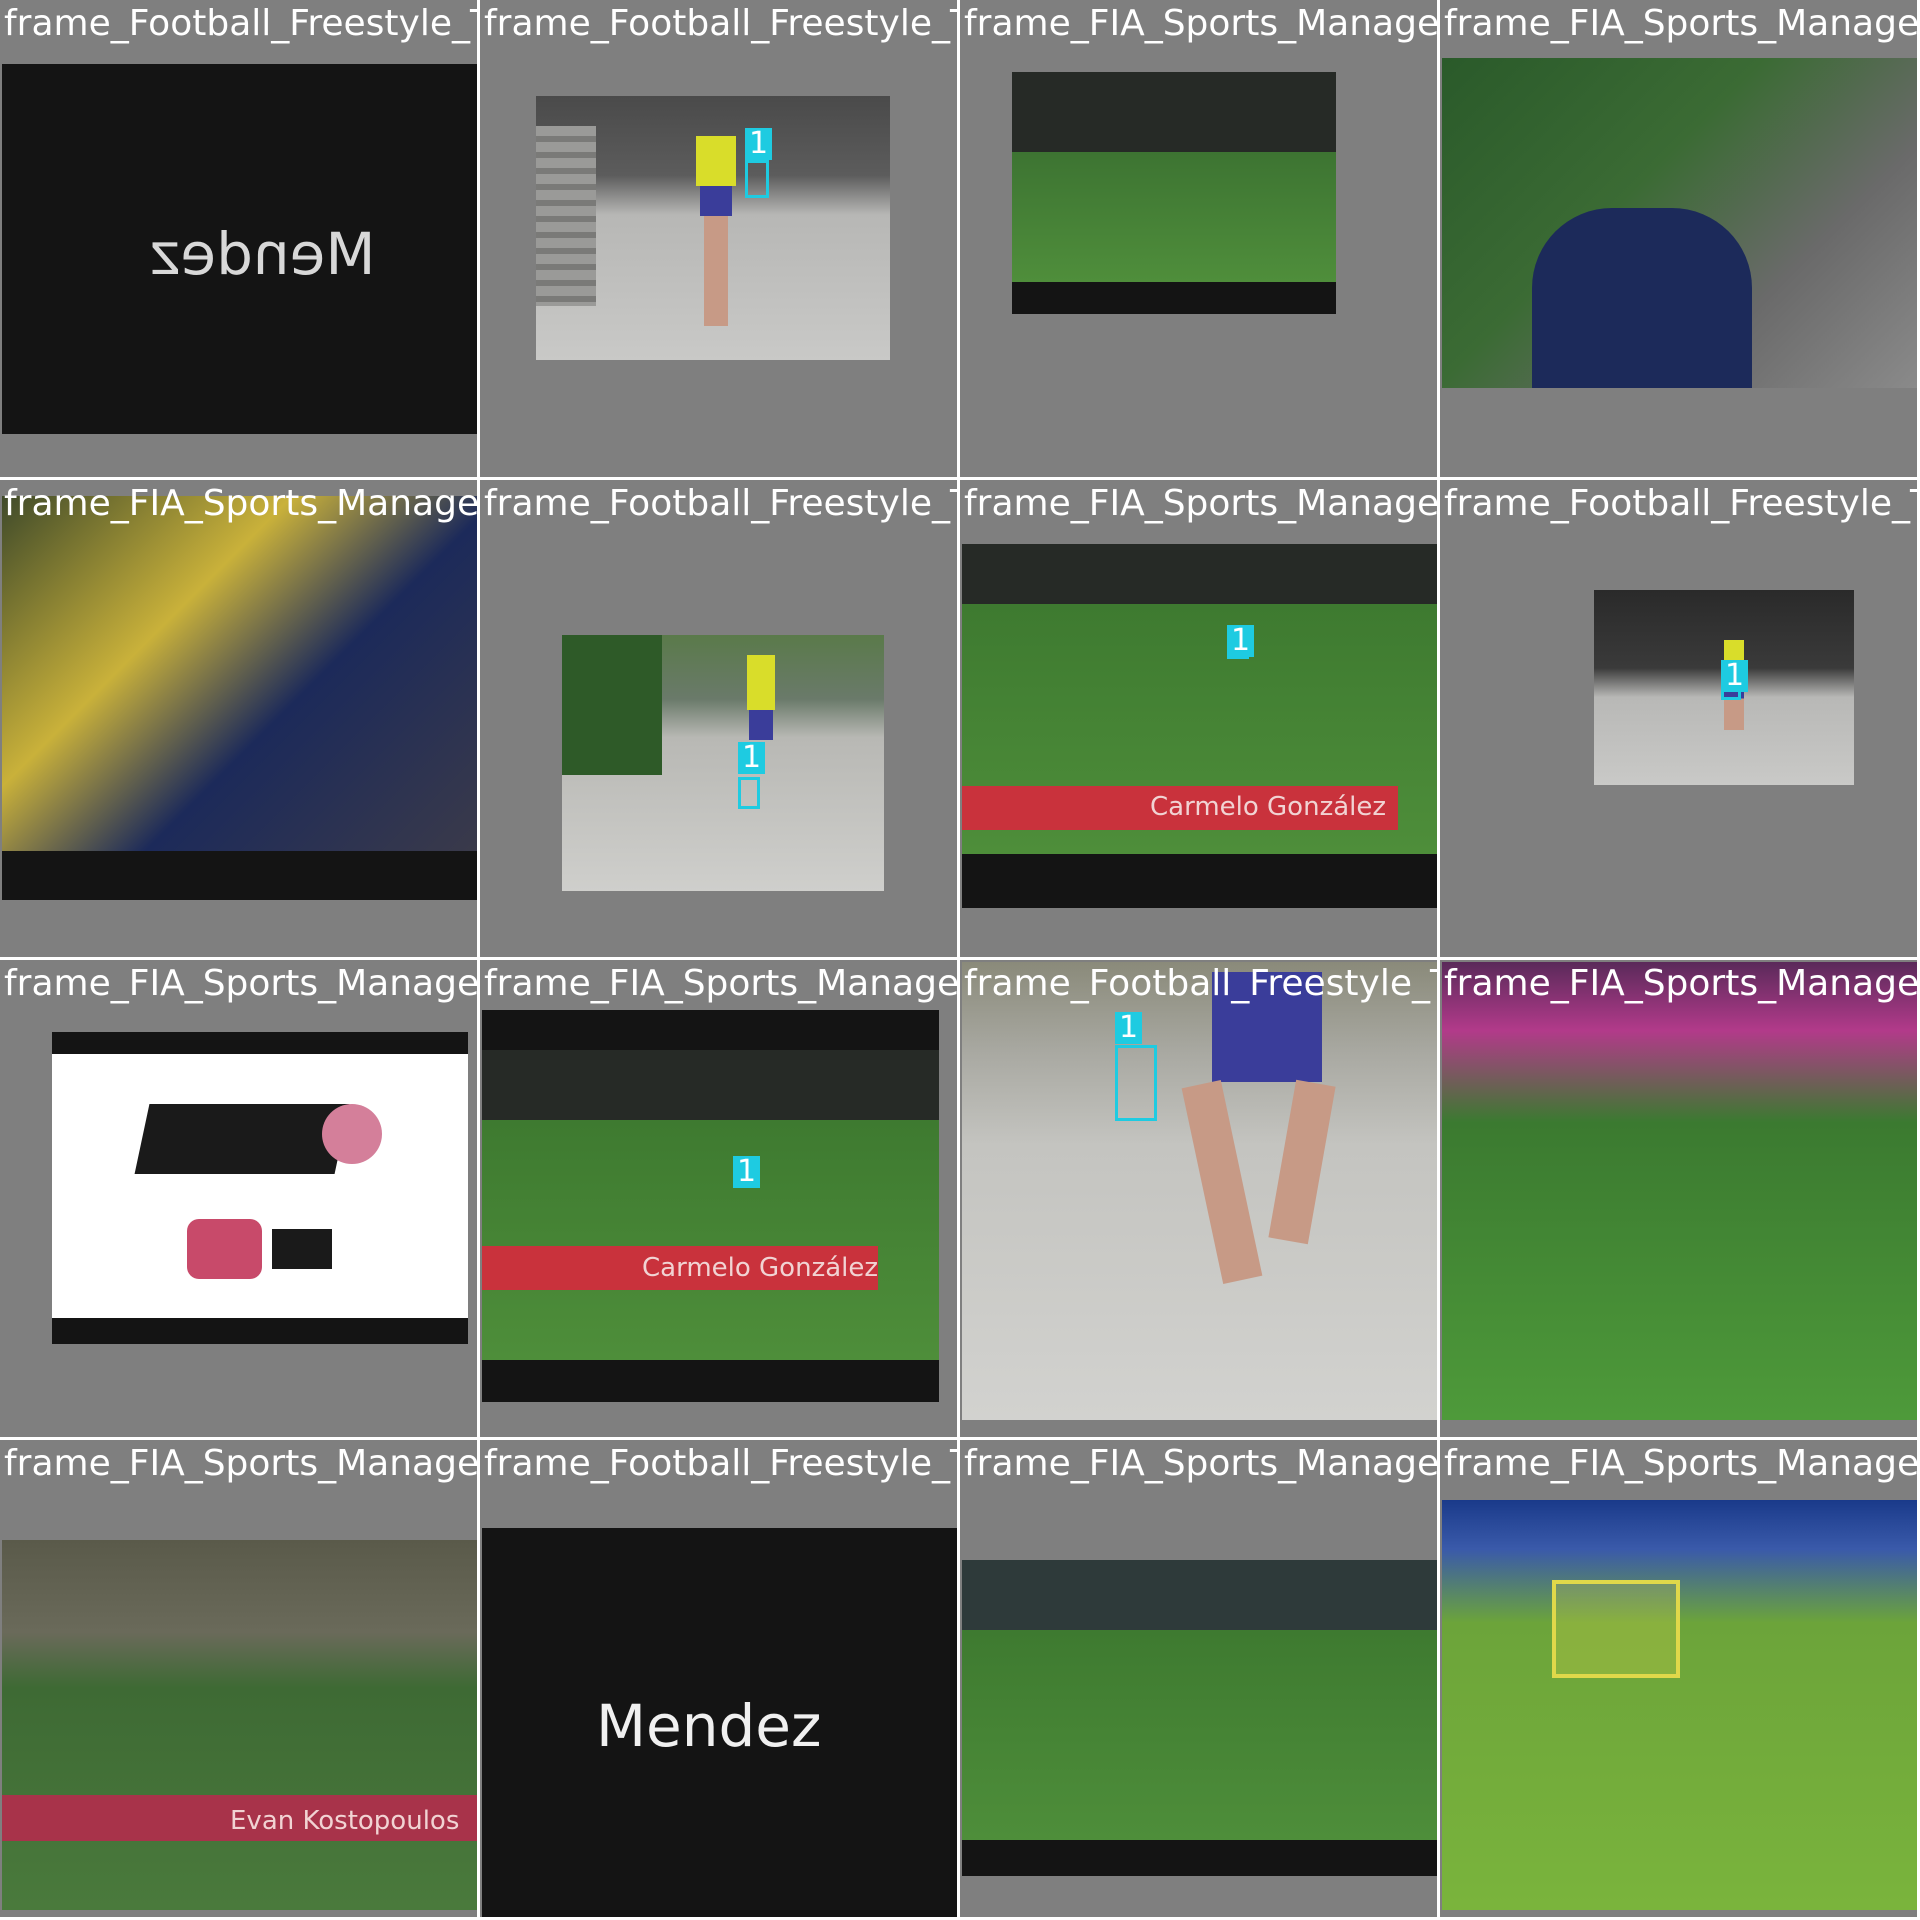 This screenshot has height=1920, width=1920. Describe the element at coordinates (720, 1463) in the screenshot. I see `tile-caption: frame_Football_Freestyle_Tricks_0050.jpg` at that location.